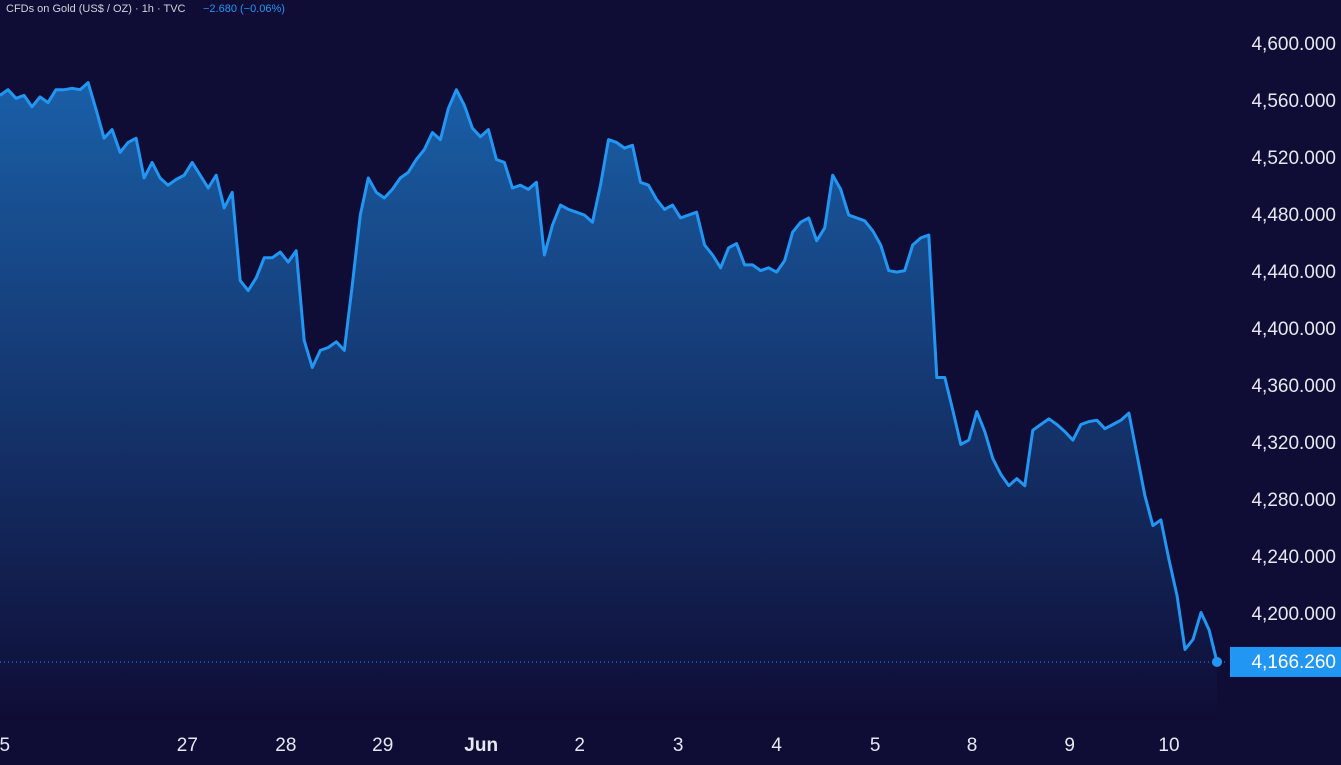  What do you see at coordinates (1293, 662) in the screenshot?
I see `last-price-label: 4,166.260` at bounding box center [1293, 662].